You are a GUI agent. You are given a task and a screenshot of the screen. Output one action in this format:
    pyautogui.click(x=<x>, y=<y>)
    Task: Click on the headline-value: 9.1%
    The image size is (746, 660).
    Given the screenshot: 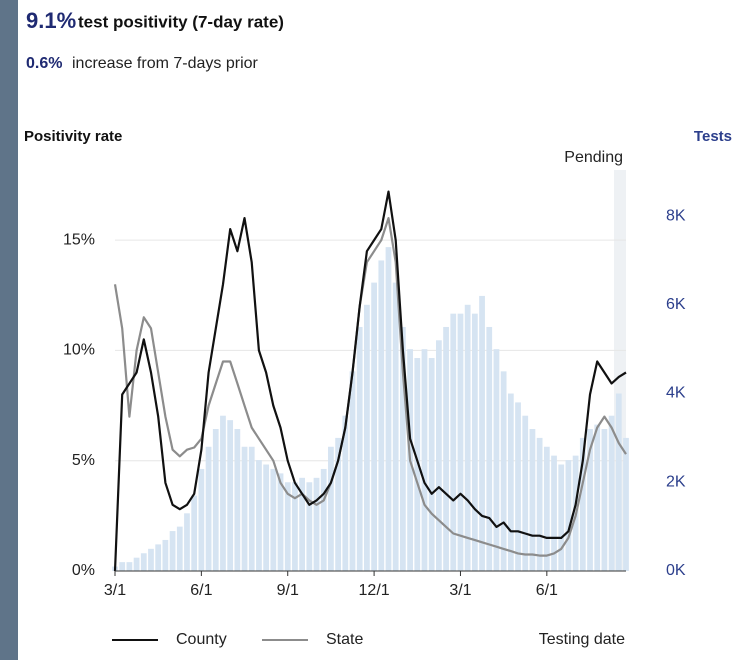 What is the action you would take?
    pyautogui.click(x=51, y=20)
    